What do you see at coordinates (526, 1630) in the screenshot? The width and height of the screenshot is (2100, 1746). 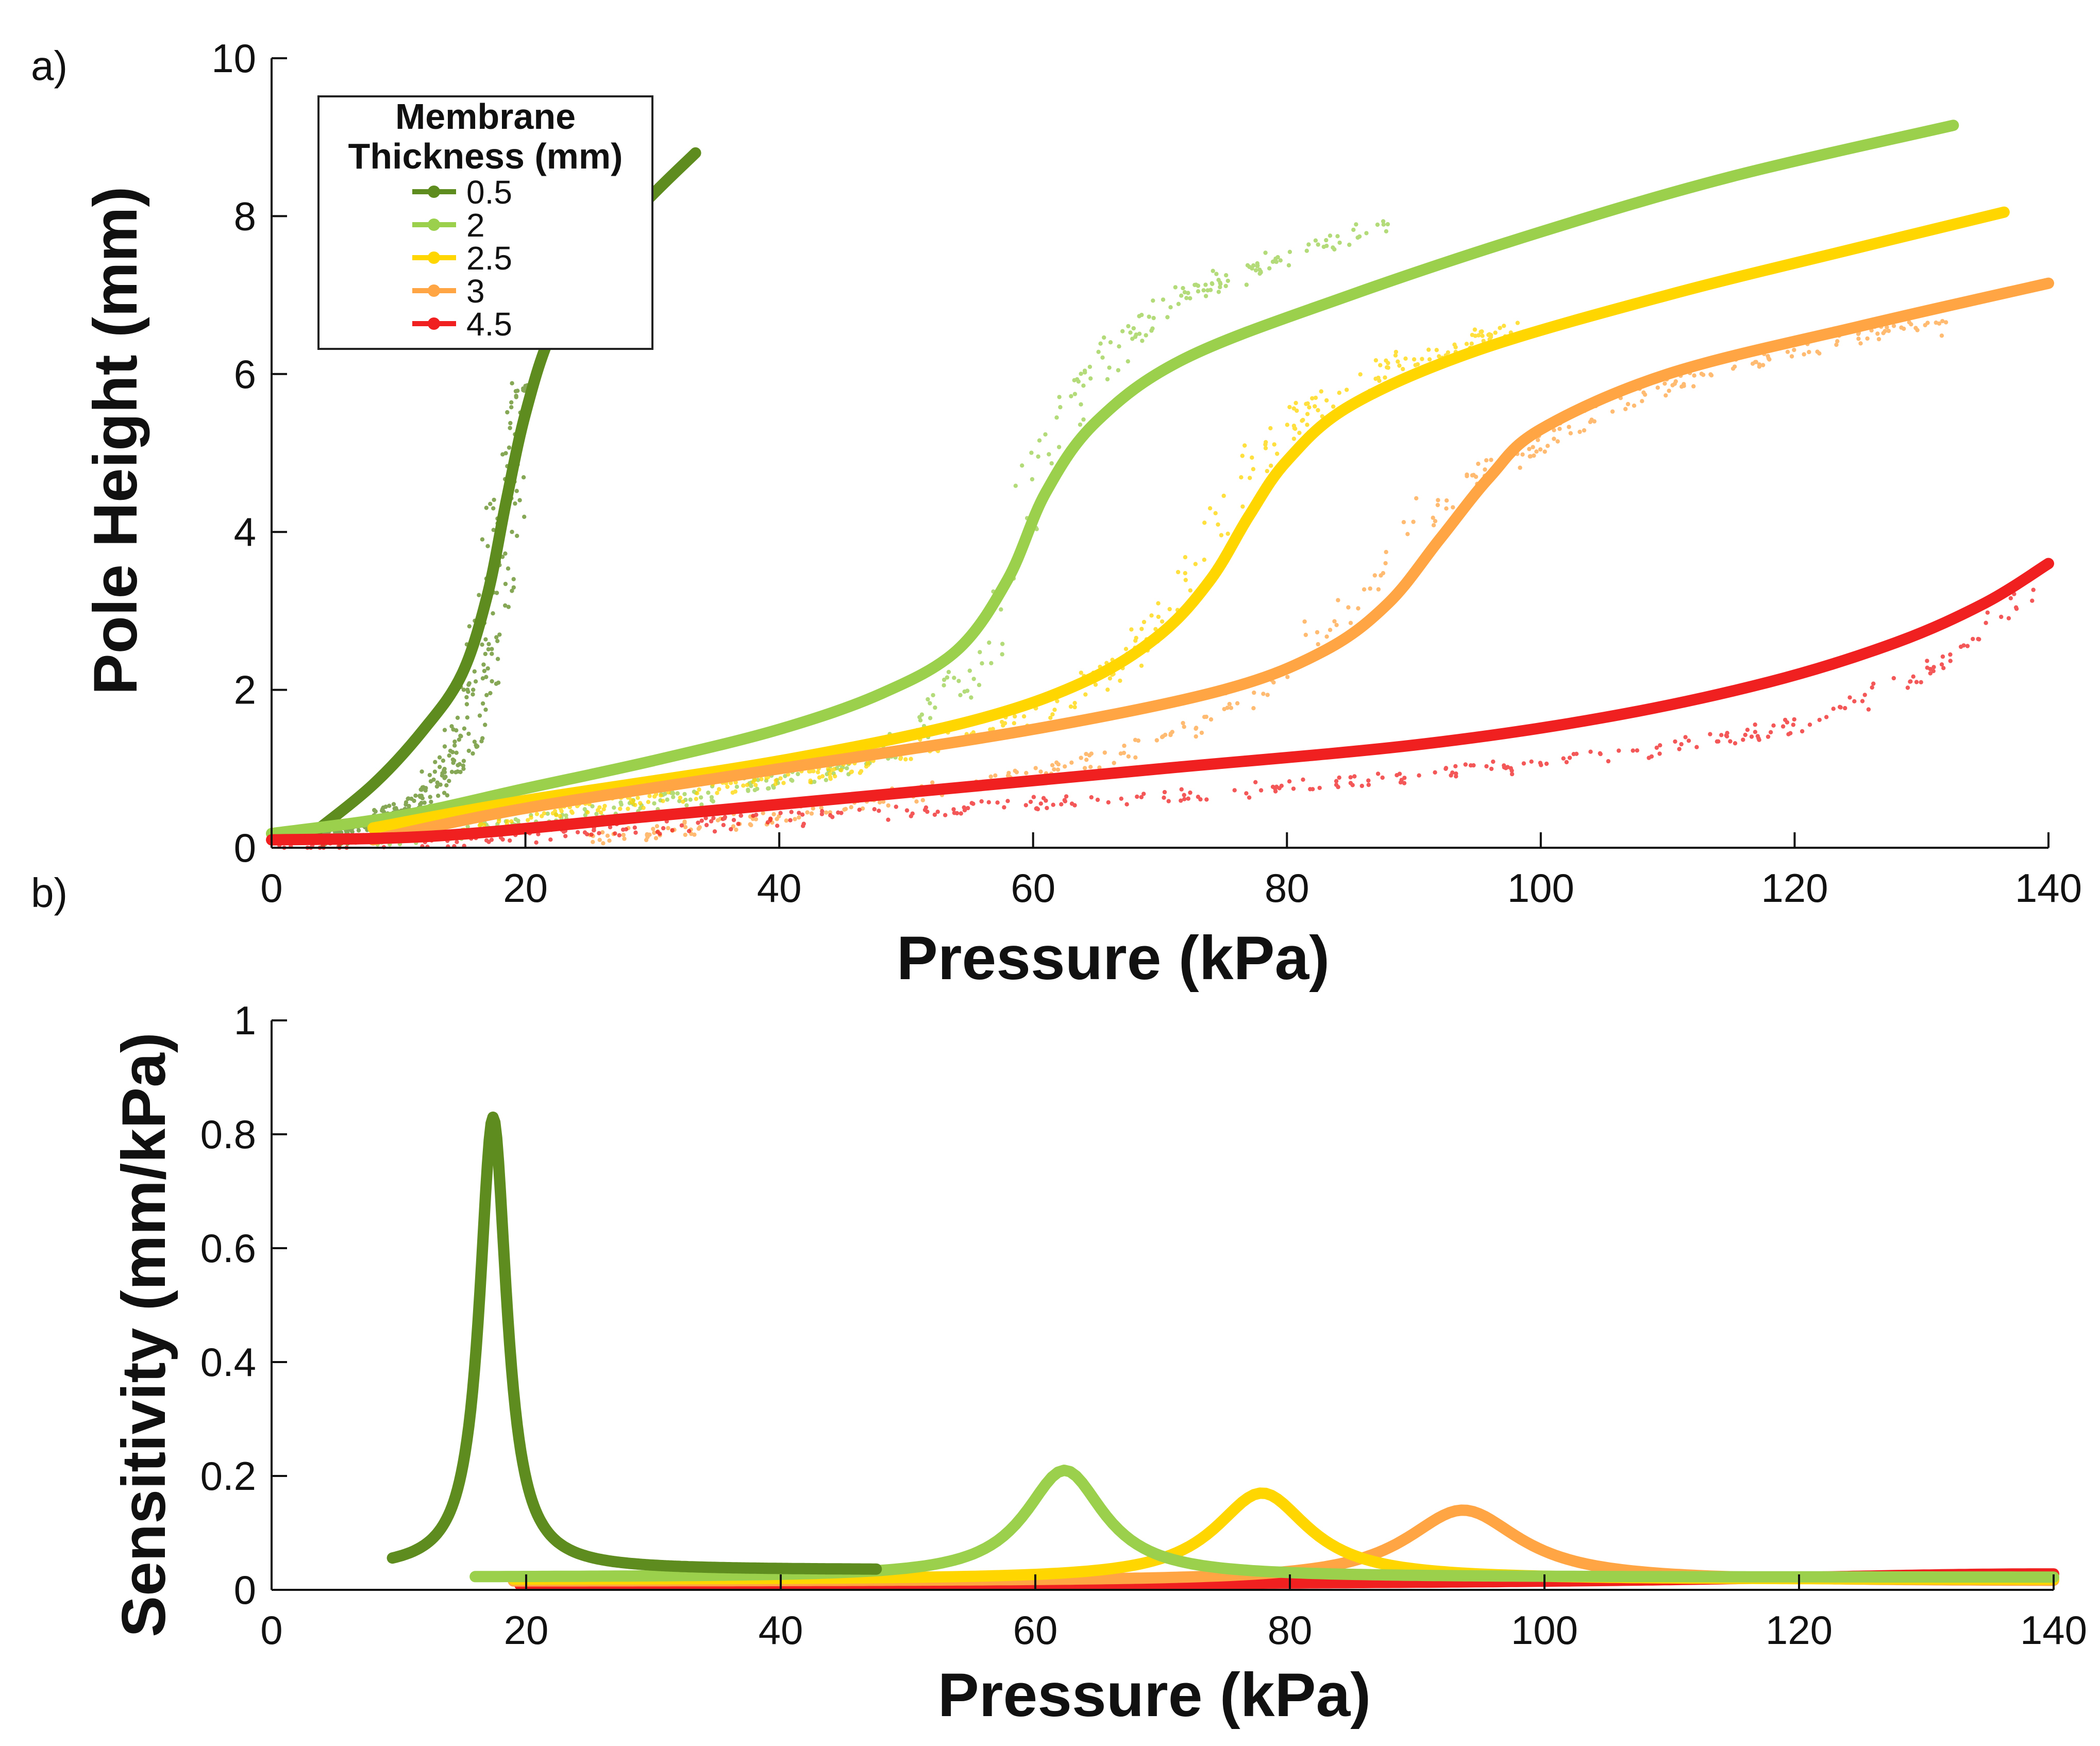 I see `panel-b-x-tick-label: 20` at bounding box center [526, 1630].